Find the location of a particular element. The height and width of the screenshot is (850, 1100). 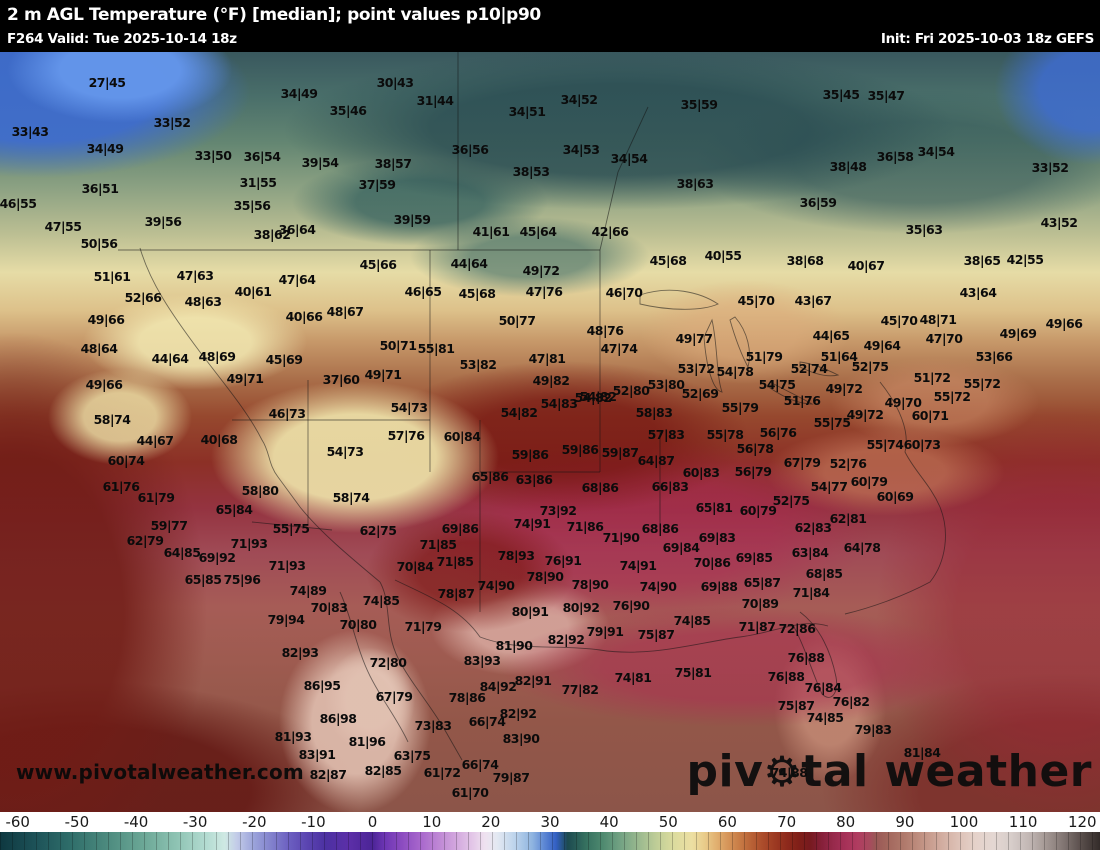

point-value: 34|52 is located at coordinates (579, 99).